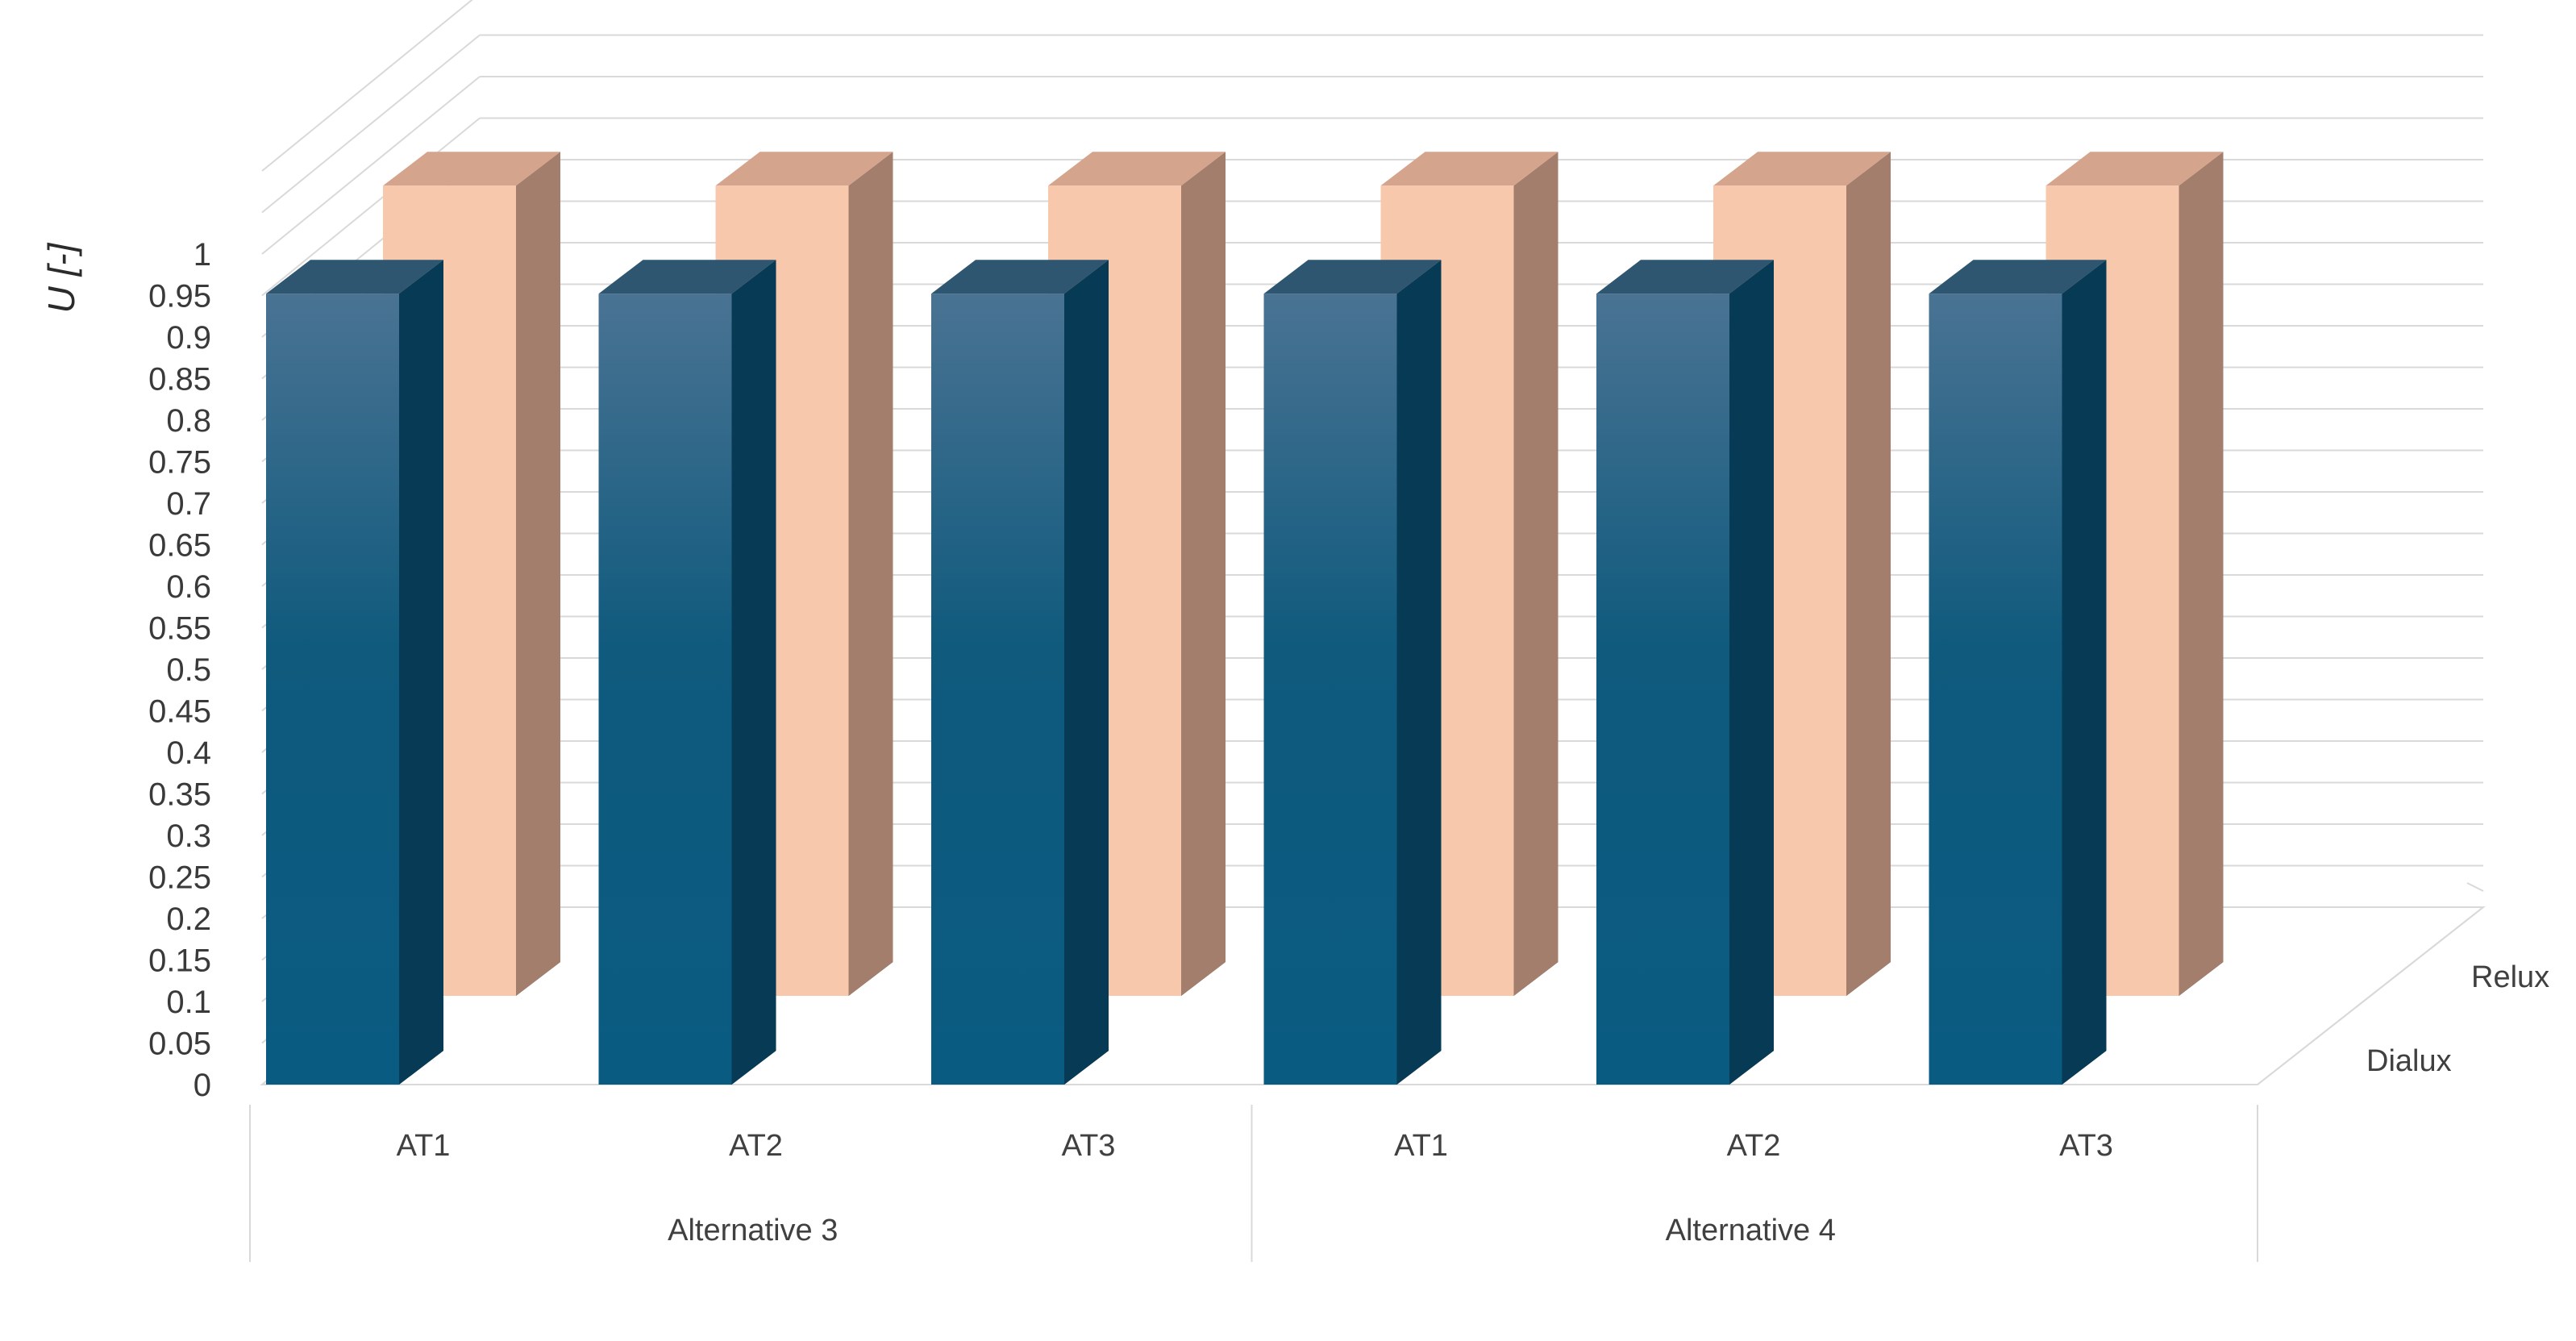 The height and width of the screenshot is (1341, 2576). Describe the element at coordinates (203, 1085) in the screenshot. I see `y-tick-label: 0` at that location.